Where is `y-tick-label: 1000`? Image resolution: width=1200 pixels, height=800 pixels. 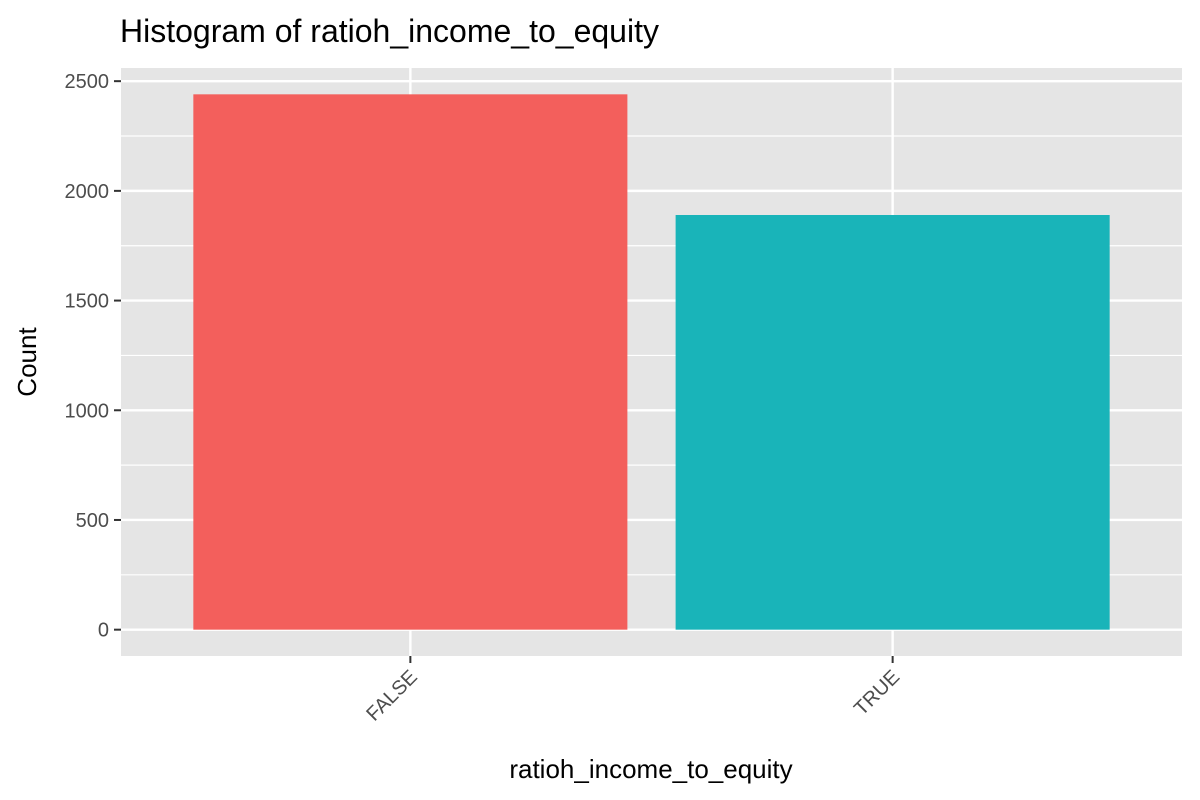 y-tick-label: 1000 is located at coordinates (87, 411).